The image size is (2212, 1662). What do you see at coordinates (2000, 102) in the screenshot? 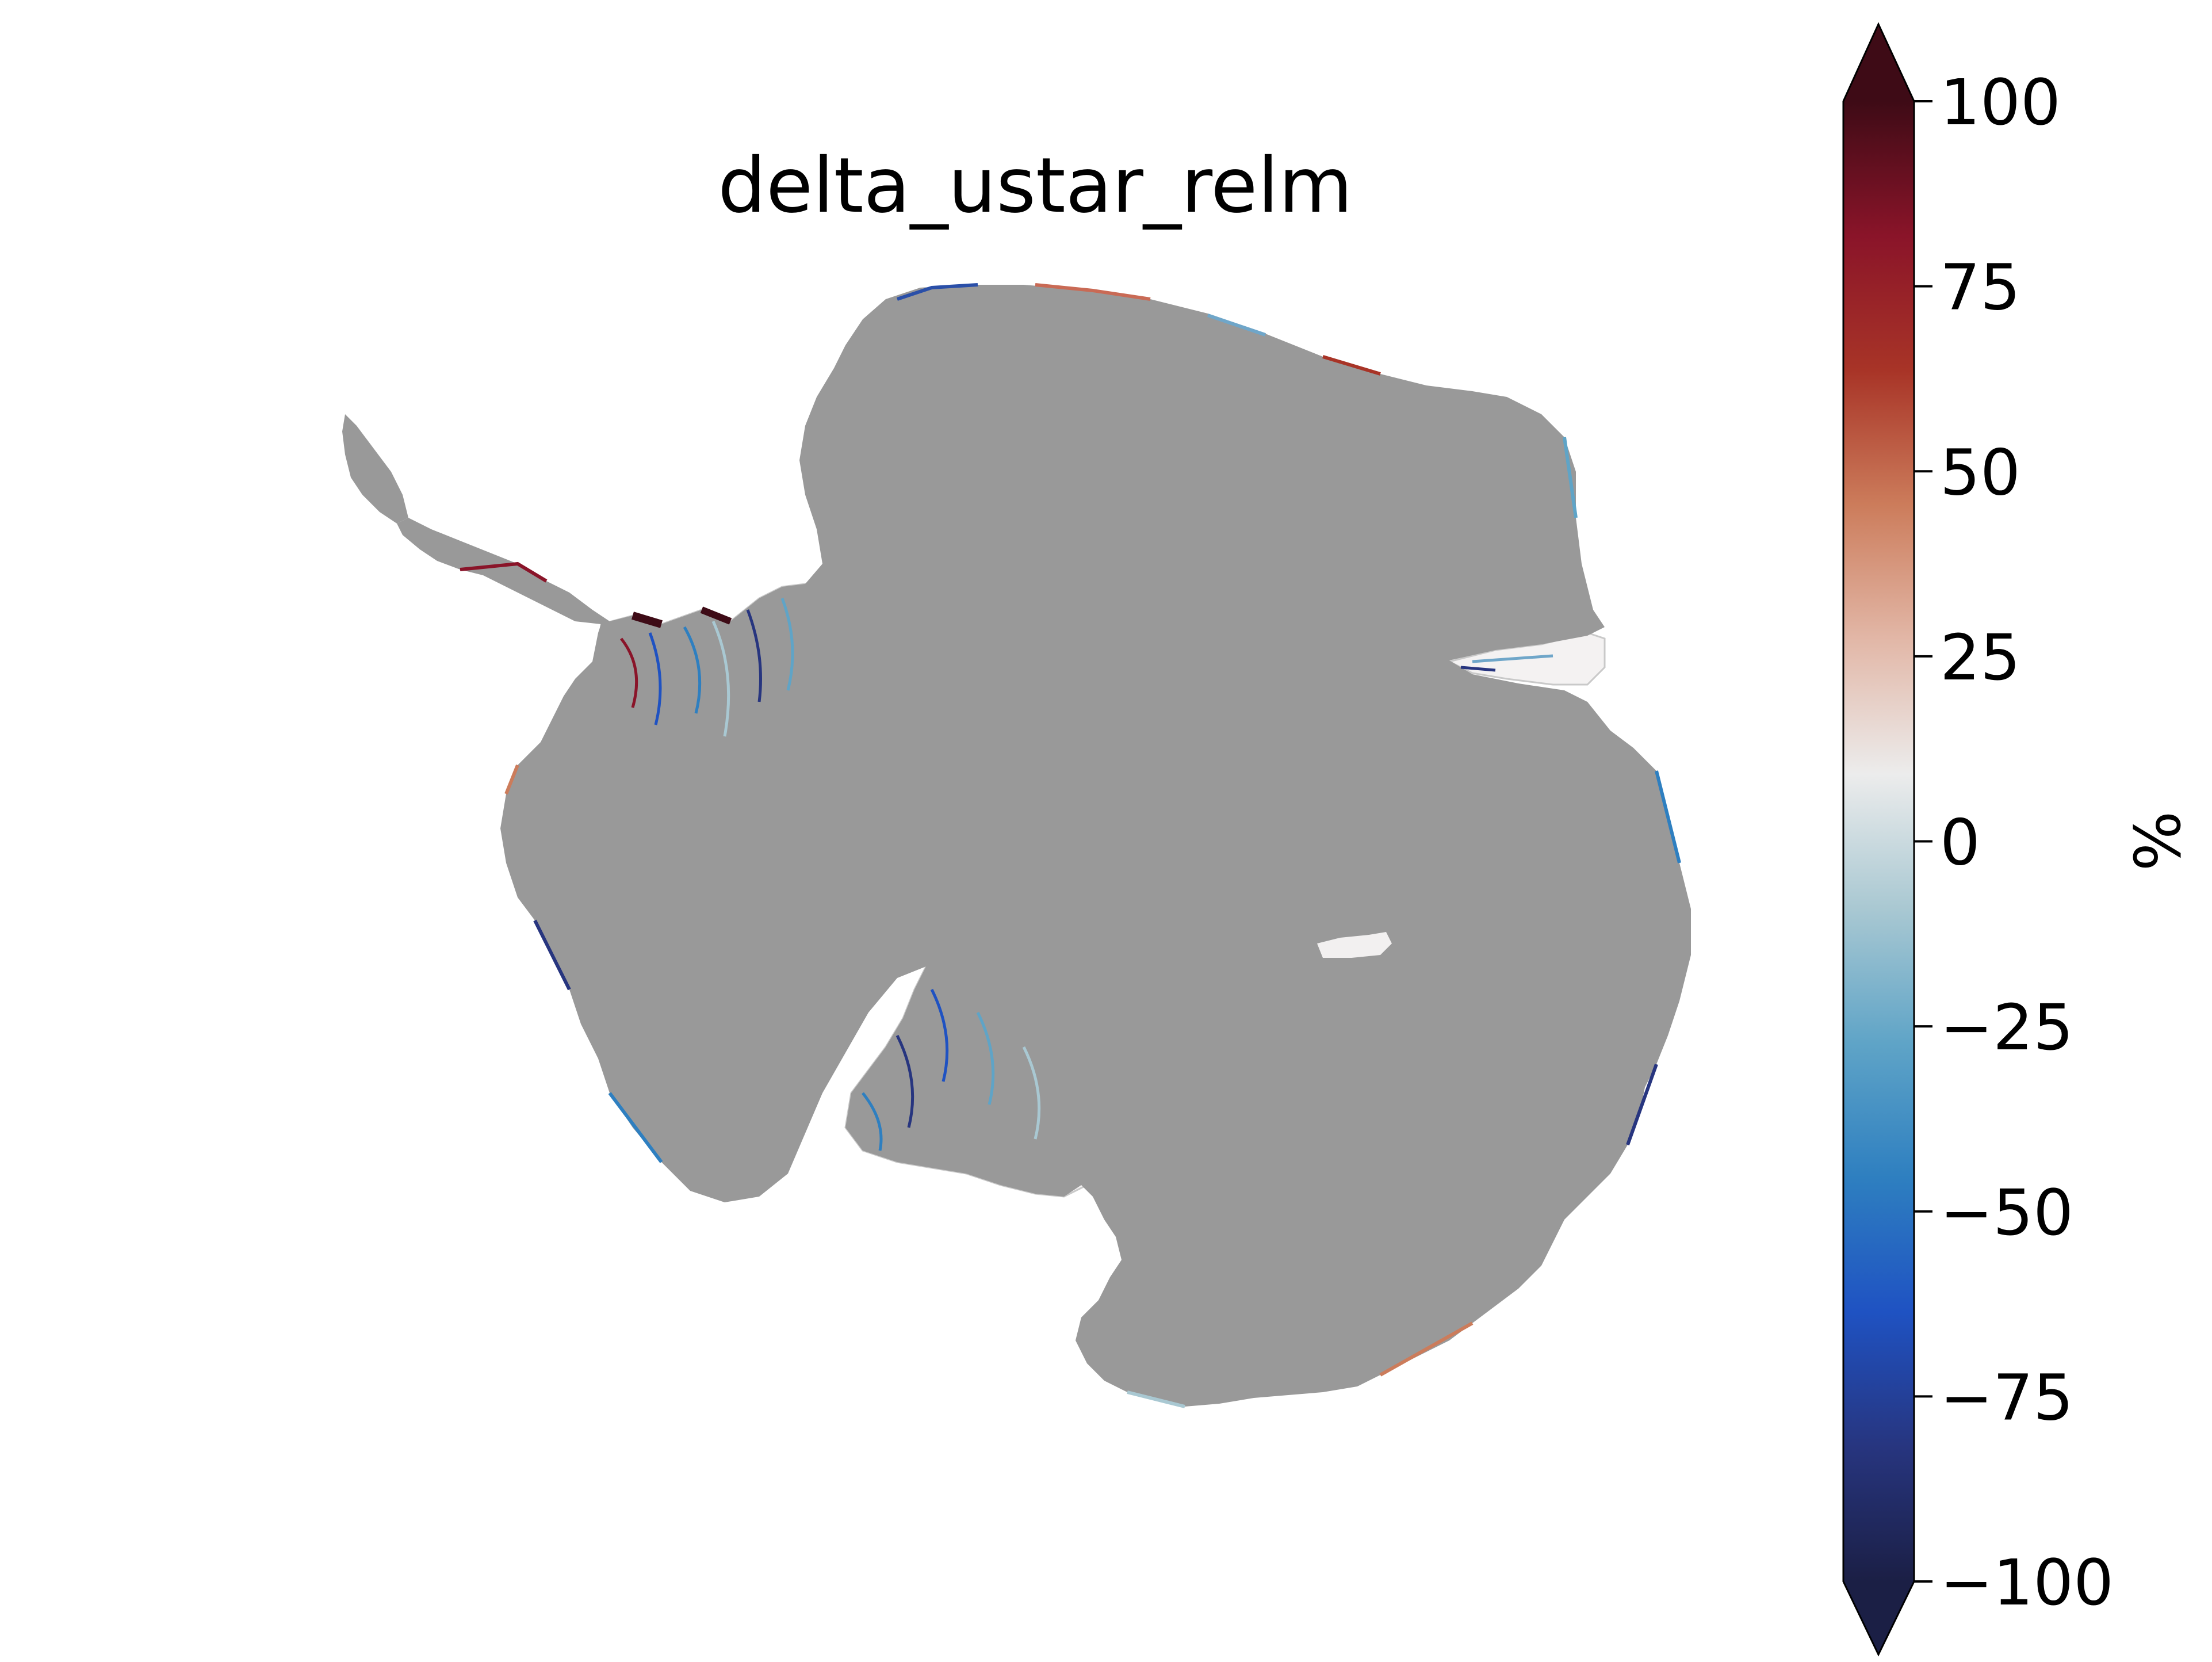
I see `colorbar-tick-label: 100` at bounding box center [2000, 102].